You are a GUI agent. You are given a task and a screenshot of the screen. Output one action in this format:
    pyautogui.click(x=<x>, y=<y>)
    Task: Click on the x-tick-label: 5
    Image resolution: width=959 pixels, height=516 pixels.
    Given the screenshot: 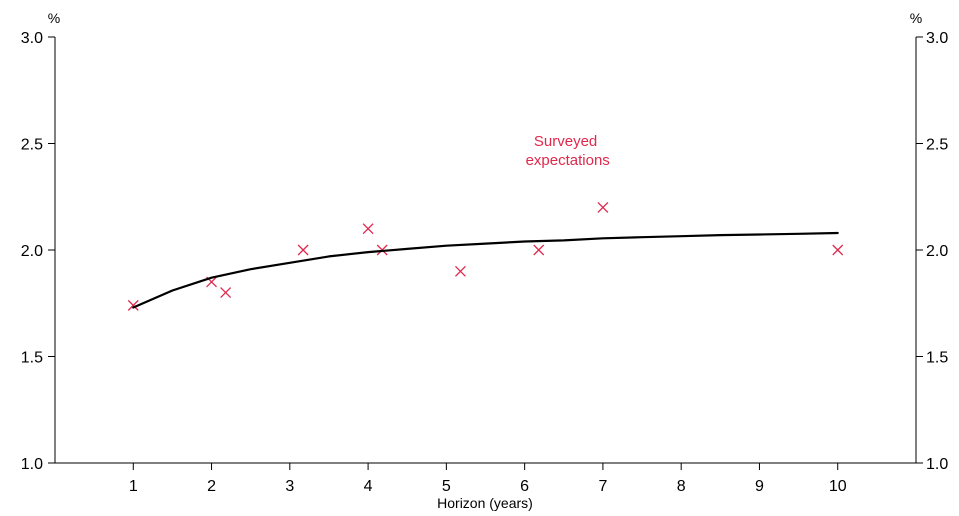 What is the action you would take?
    pyautogui.click(x=446, y=486)
    